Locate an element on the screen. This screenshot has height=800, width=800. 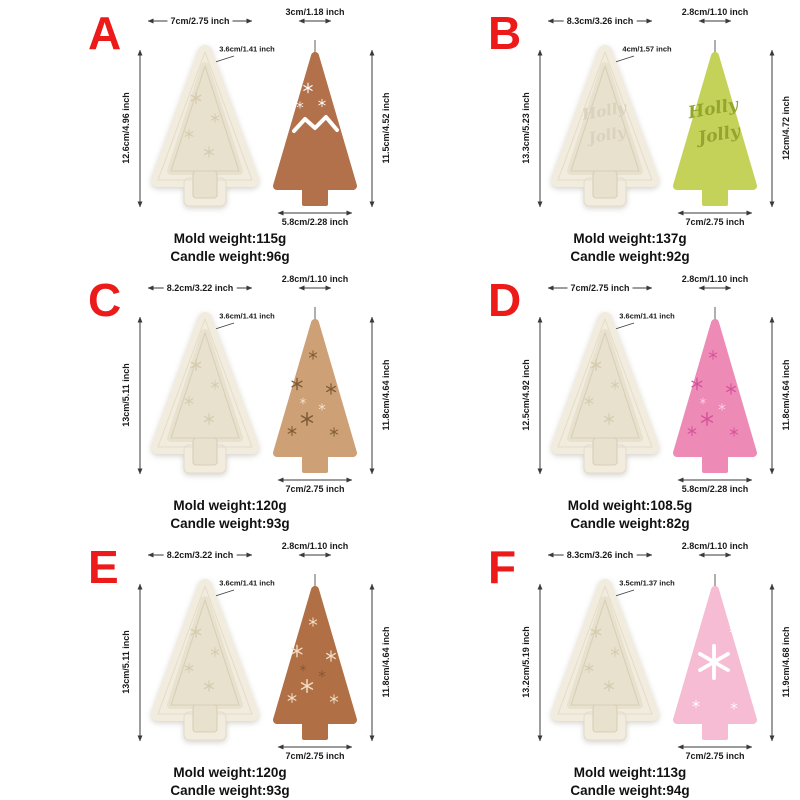
mold-cavity-width-label: 3.5cm/1.37 inch is located at coordinates (647, 583).